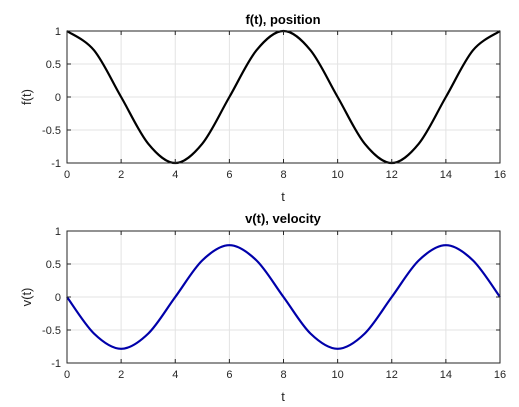 Image resolution: width=519 pixels, height=407 pixels. I want to click on velocity-plot-ytick-label: -0.5, so click(51, 331).